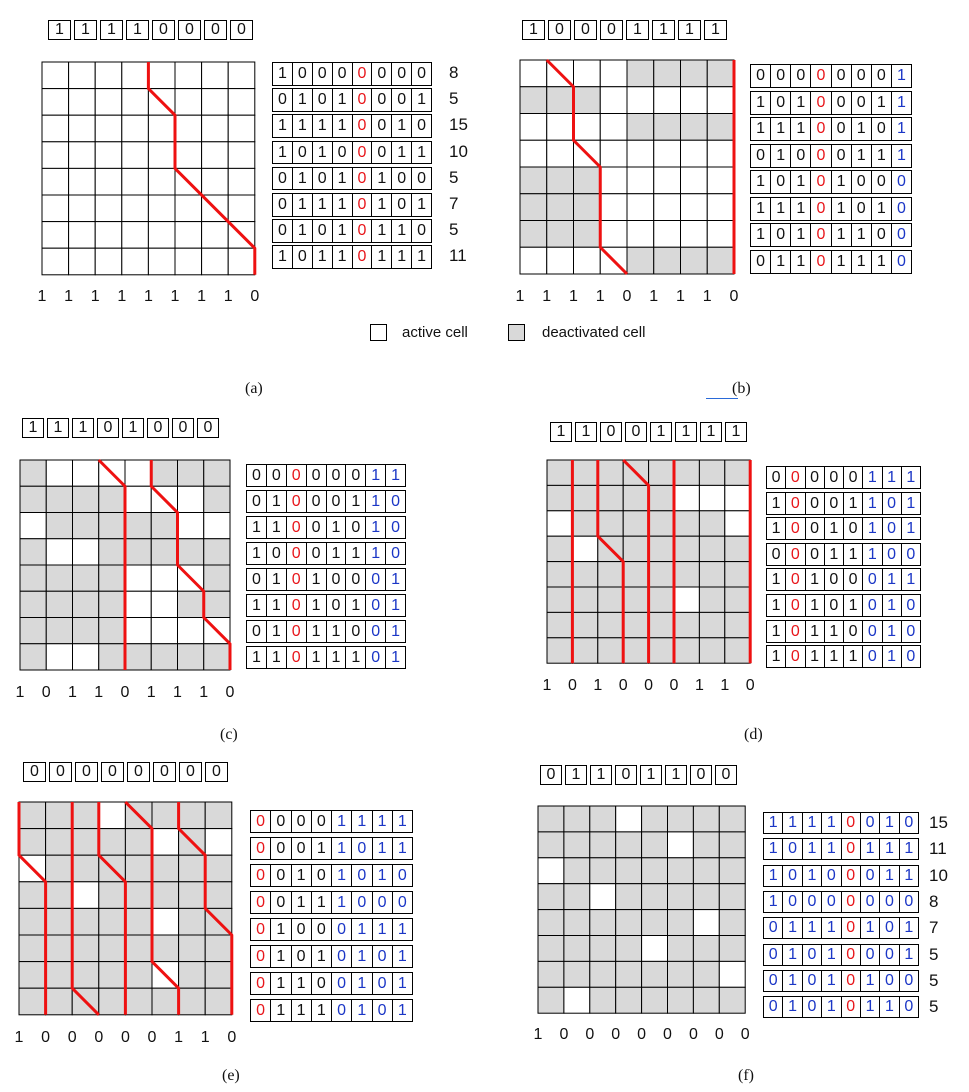 The image size is (969, 1092). I want to click on row-value-label: 15, so click(458, 125).